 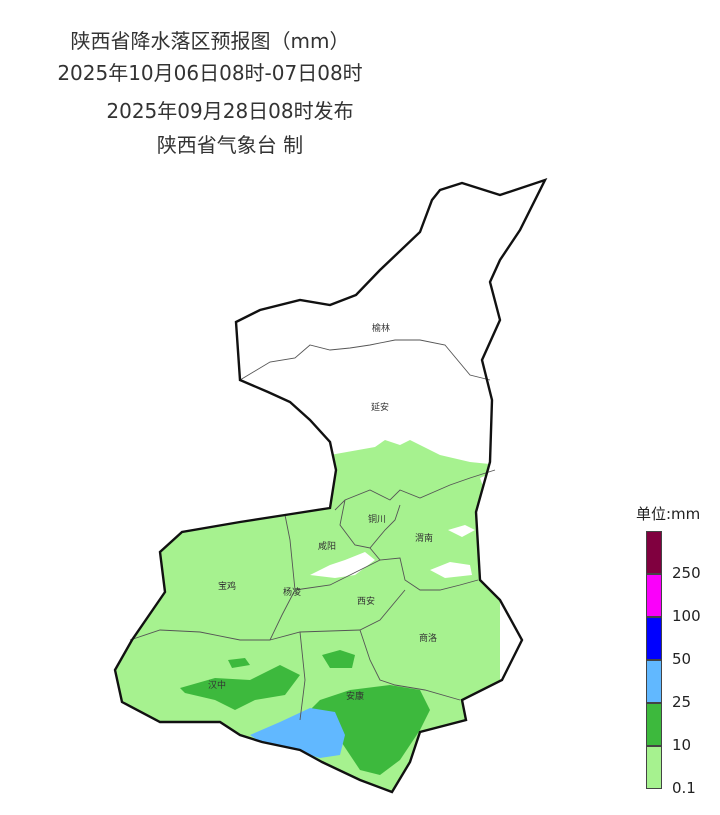 I want to click on legend-label: 250, so click(x=686, y=573).